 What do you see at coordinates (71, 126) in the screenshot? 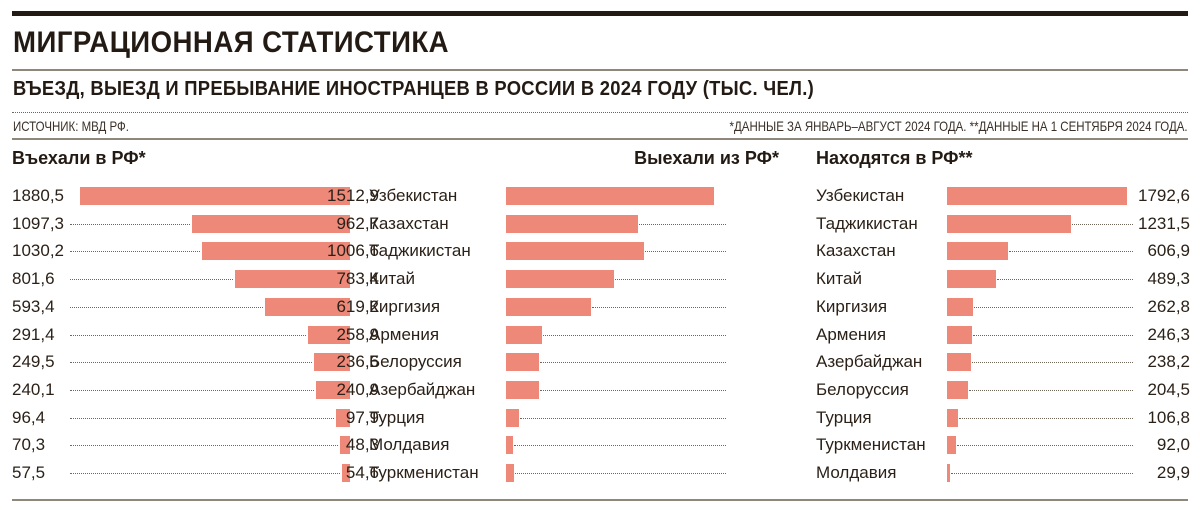
I see `source-note: ИСТОЧНИК: МВД РФ.` at bounding box center [71, 126].